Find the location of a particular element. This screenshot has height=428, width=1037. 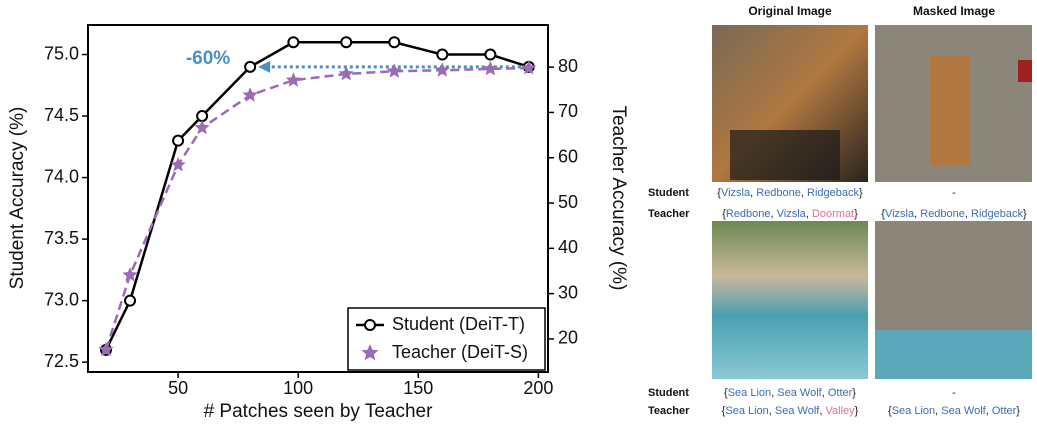

y-tick-label: 73.0 is located at coordinates (61, 299).